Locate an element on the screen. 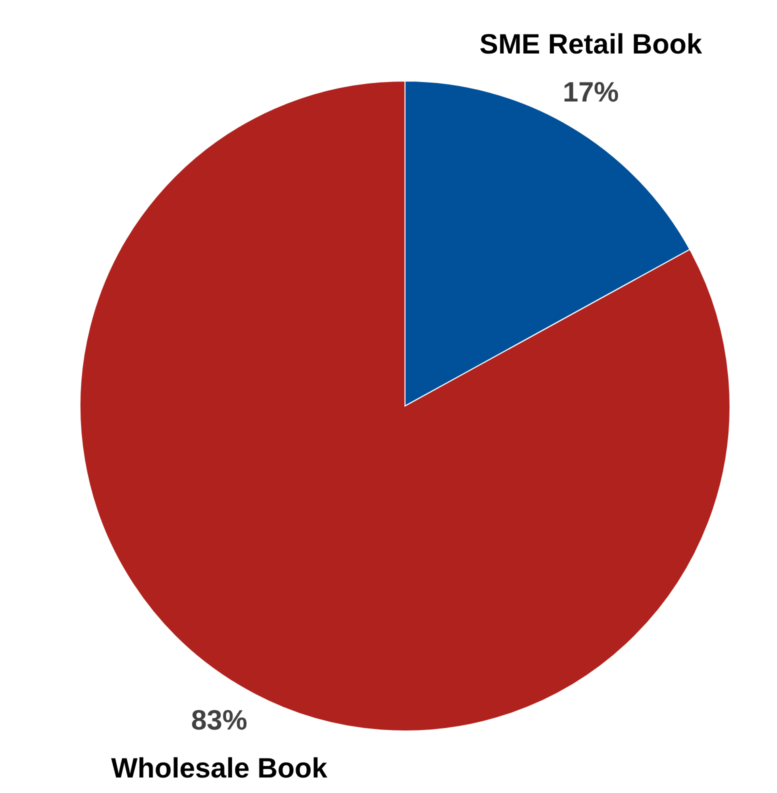 The width and height of the screenshot is (777, 793). data-label: 17% is located at coordinates (590, 92).